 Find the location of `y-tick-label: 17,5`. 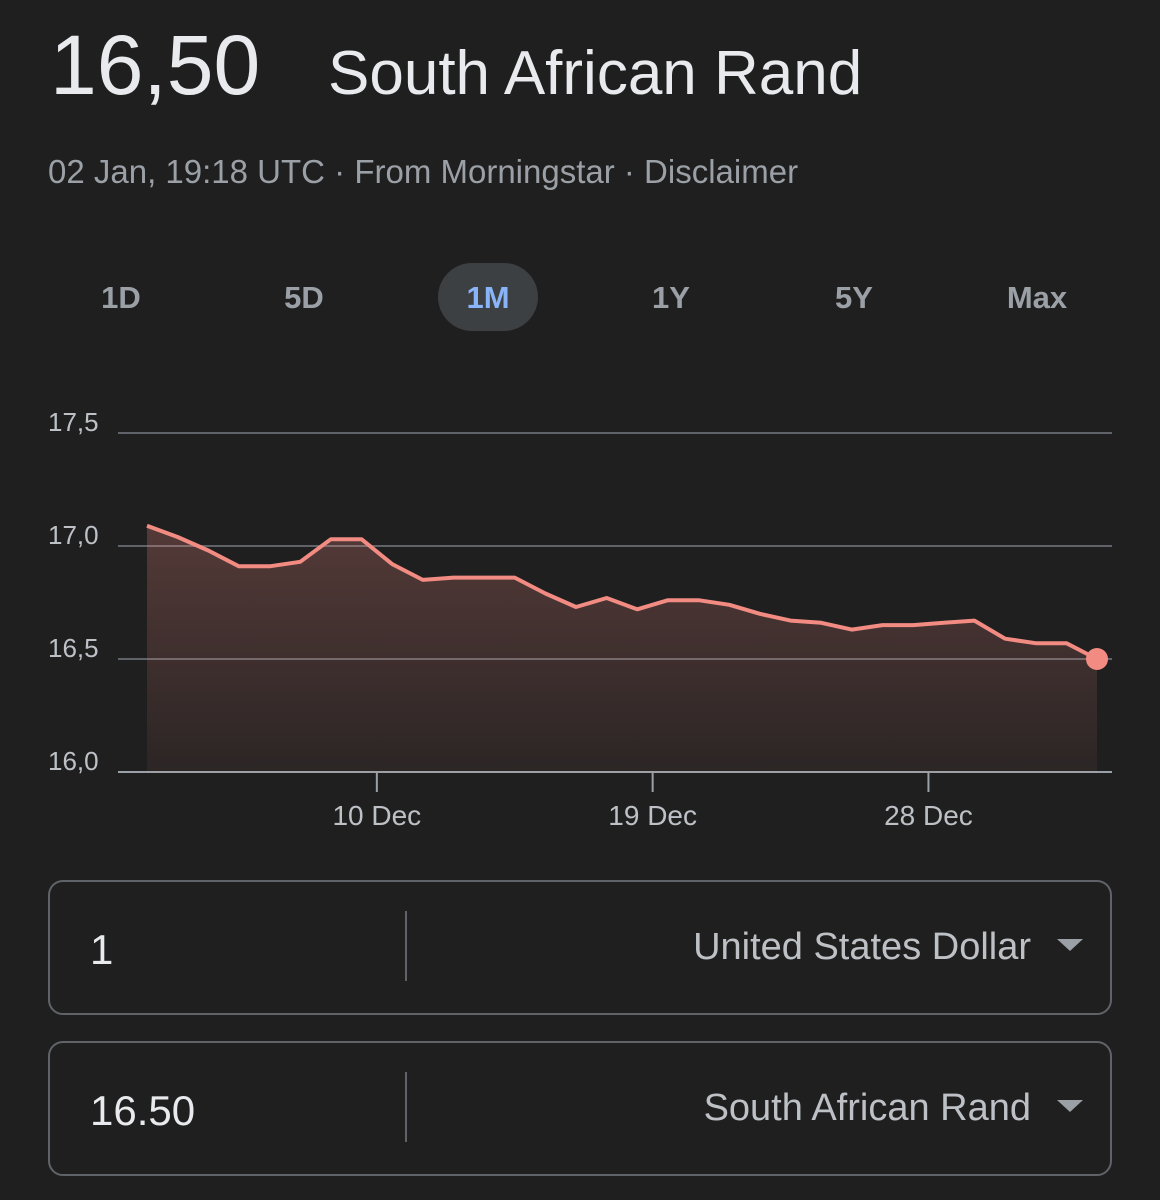

y-tick-label: 17,5 is located at coordinates (73, 422).